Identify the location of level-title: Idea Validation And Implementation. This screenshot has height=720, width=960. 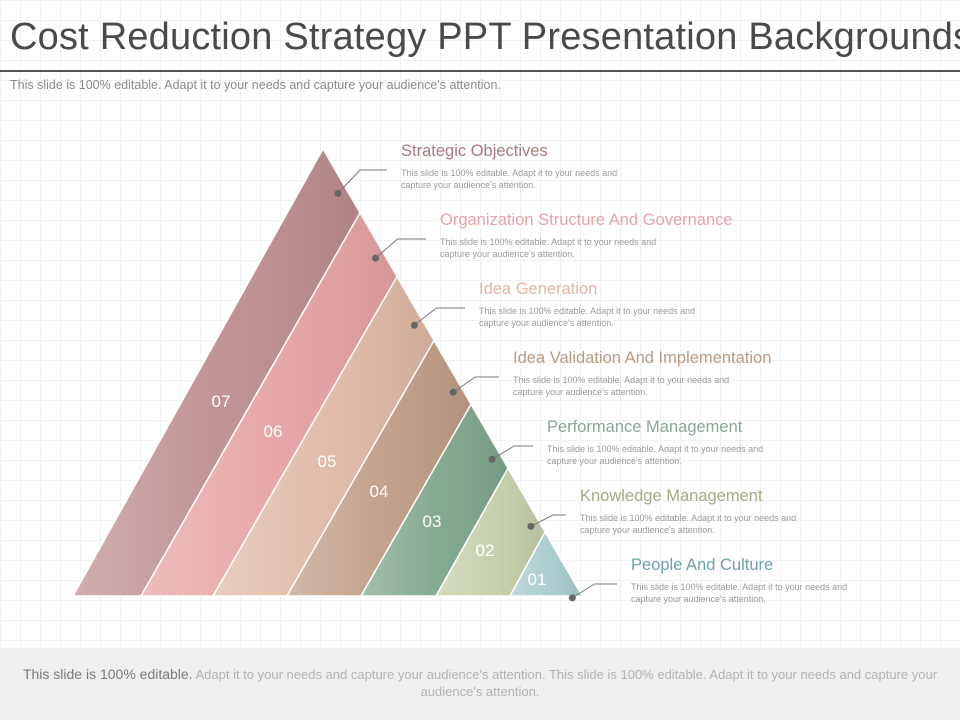
(642, 358).